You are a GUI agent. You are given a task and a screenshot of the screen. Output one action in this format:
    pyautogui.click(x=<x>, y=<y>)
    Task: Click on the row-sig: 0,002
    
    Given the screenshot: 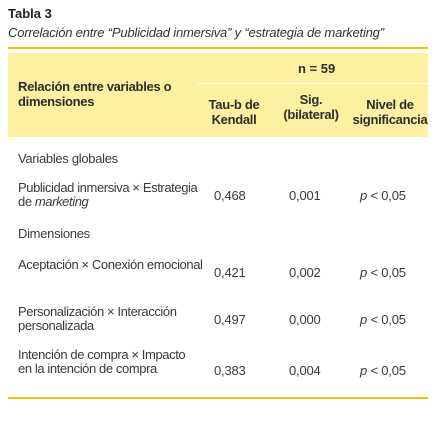 What is the action you would take?
    pyautogui.click(x=305, y=272)
    